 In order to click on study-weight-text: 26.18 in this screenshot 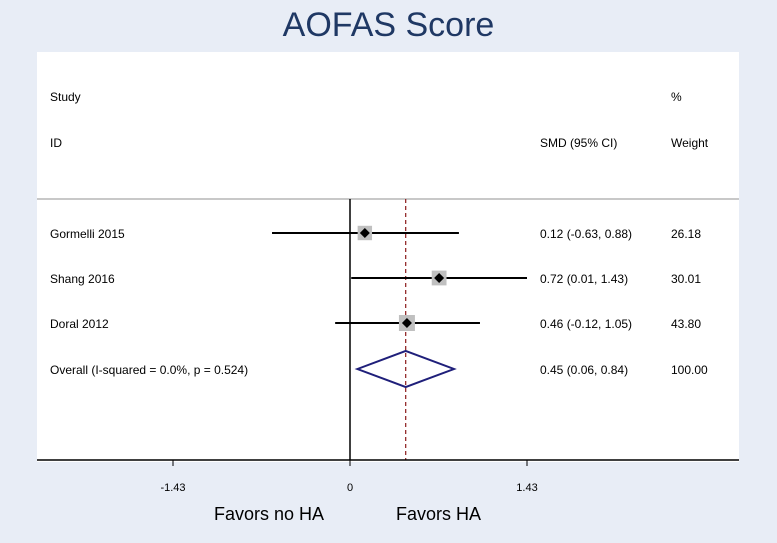, I will do `click(686, 234)`.